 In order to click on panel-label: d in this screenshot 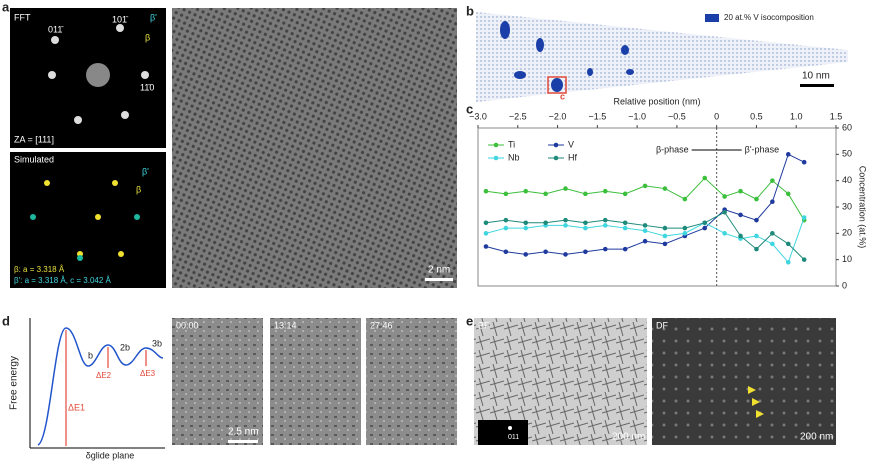, I will do `click(6, 320)`.